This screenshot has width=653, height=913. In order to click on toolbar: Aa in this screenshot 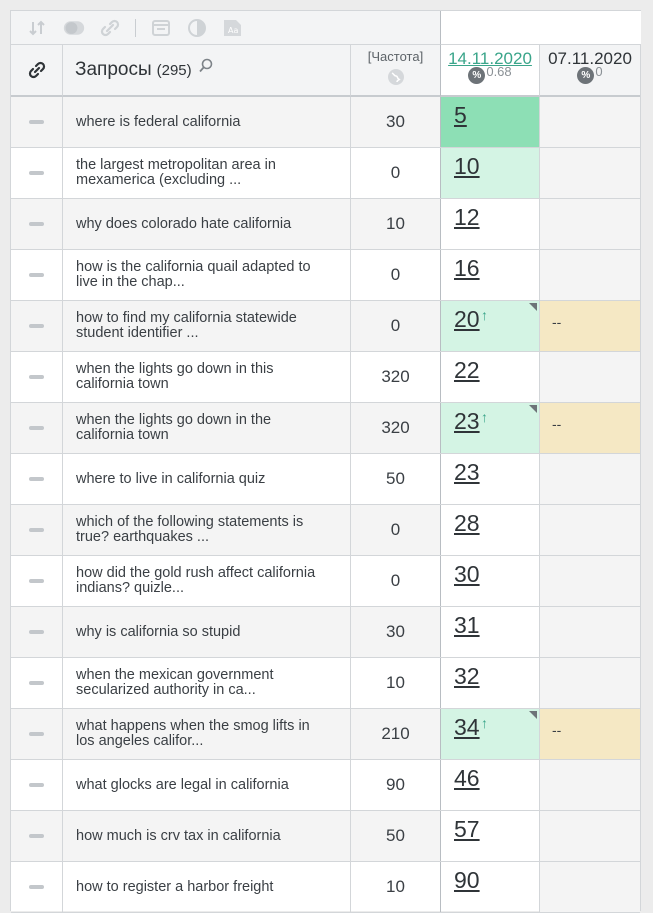, I will do `click(233, 28)`.